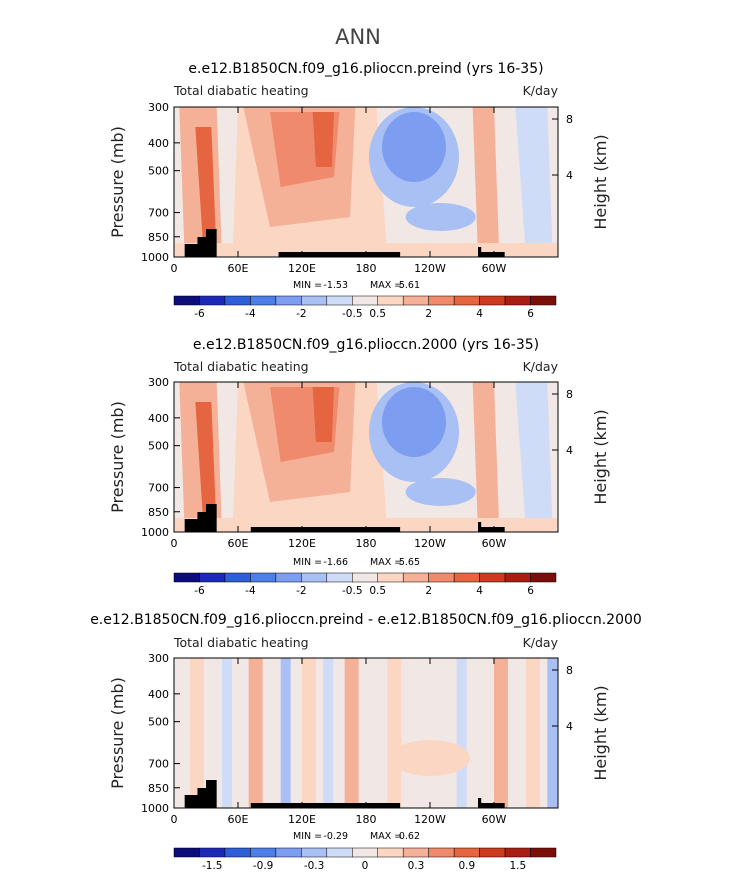 This screenshot has width=733, height=888. What do you see at coordinates (250, 591) in the screenshot?
I see `colorbar-label: -4` at bounding box center [250, 591].